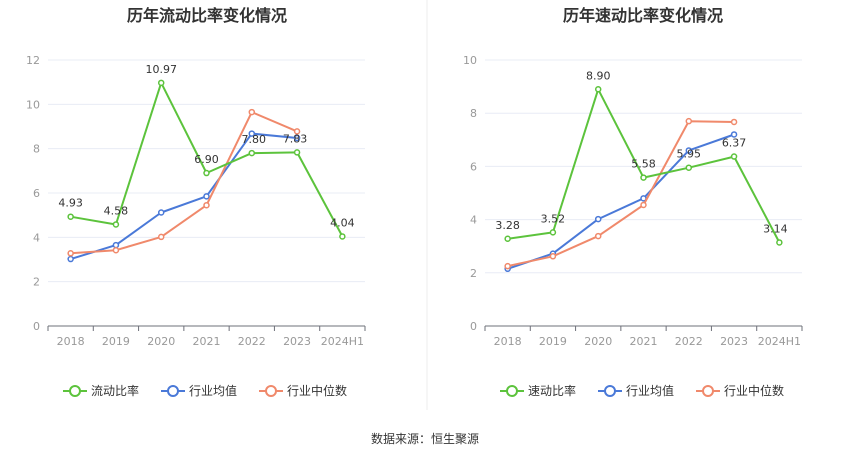 This screenshot has height=459, width=850. What do you see at coordinates (734, 143) in the screenshot?
I see `data-label: 6.37` at bounding box center [734, 143].